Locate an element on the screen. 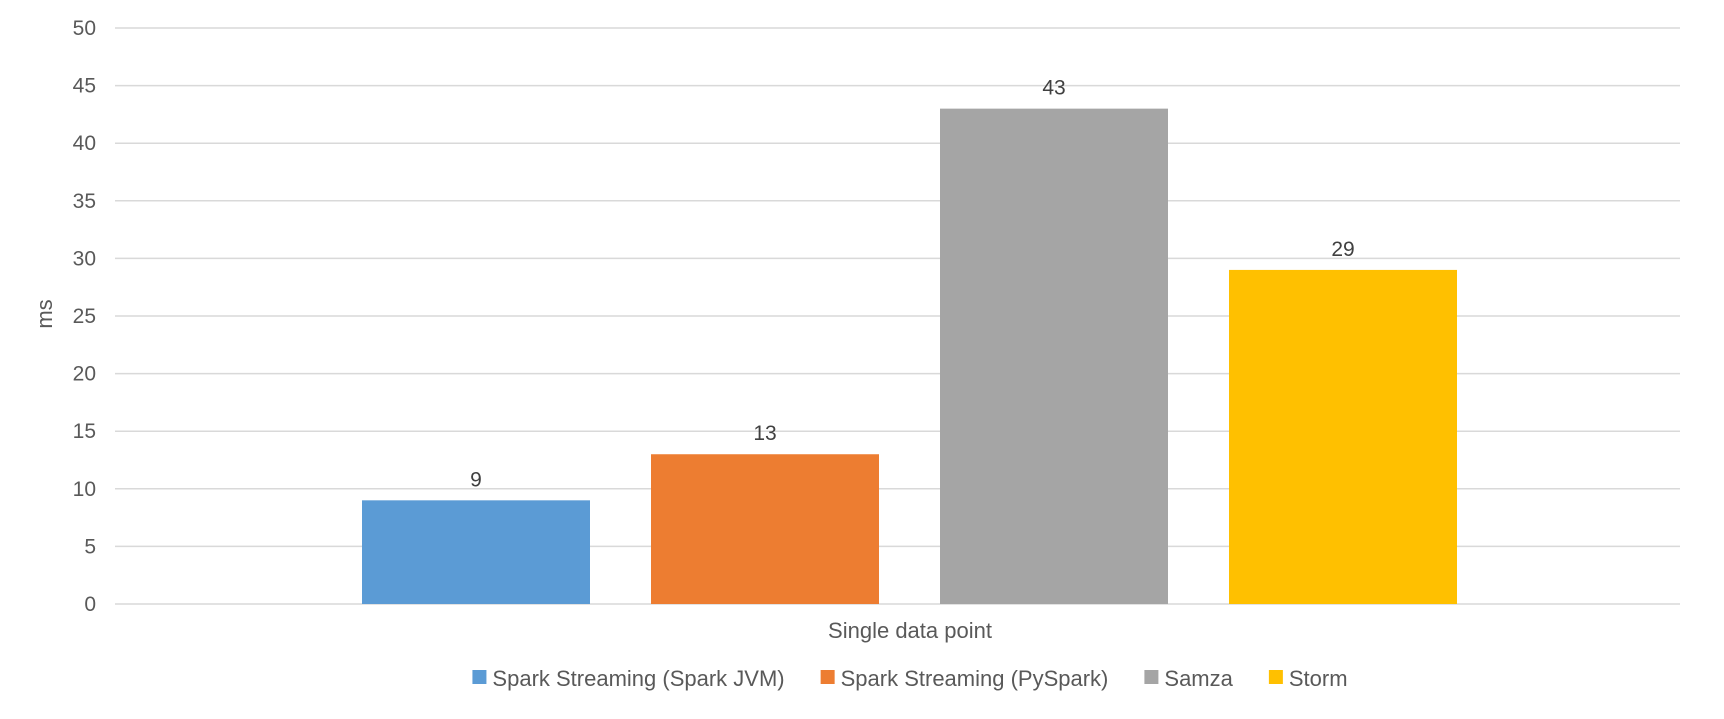  x-category-label: Single data point is located at coordinates (910, 630).